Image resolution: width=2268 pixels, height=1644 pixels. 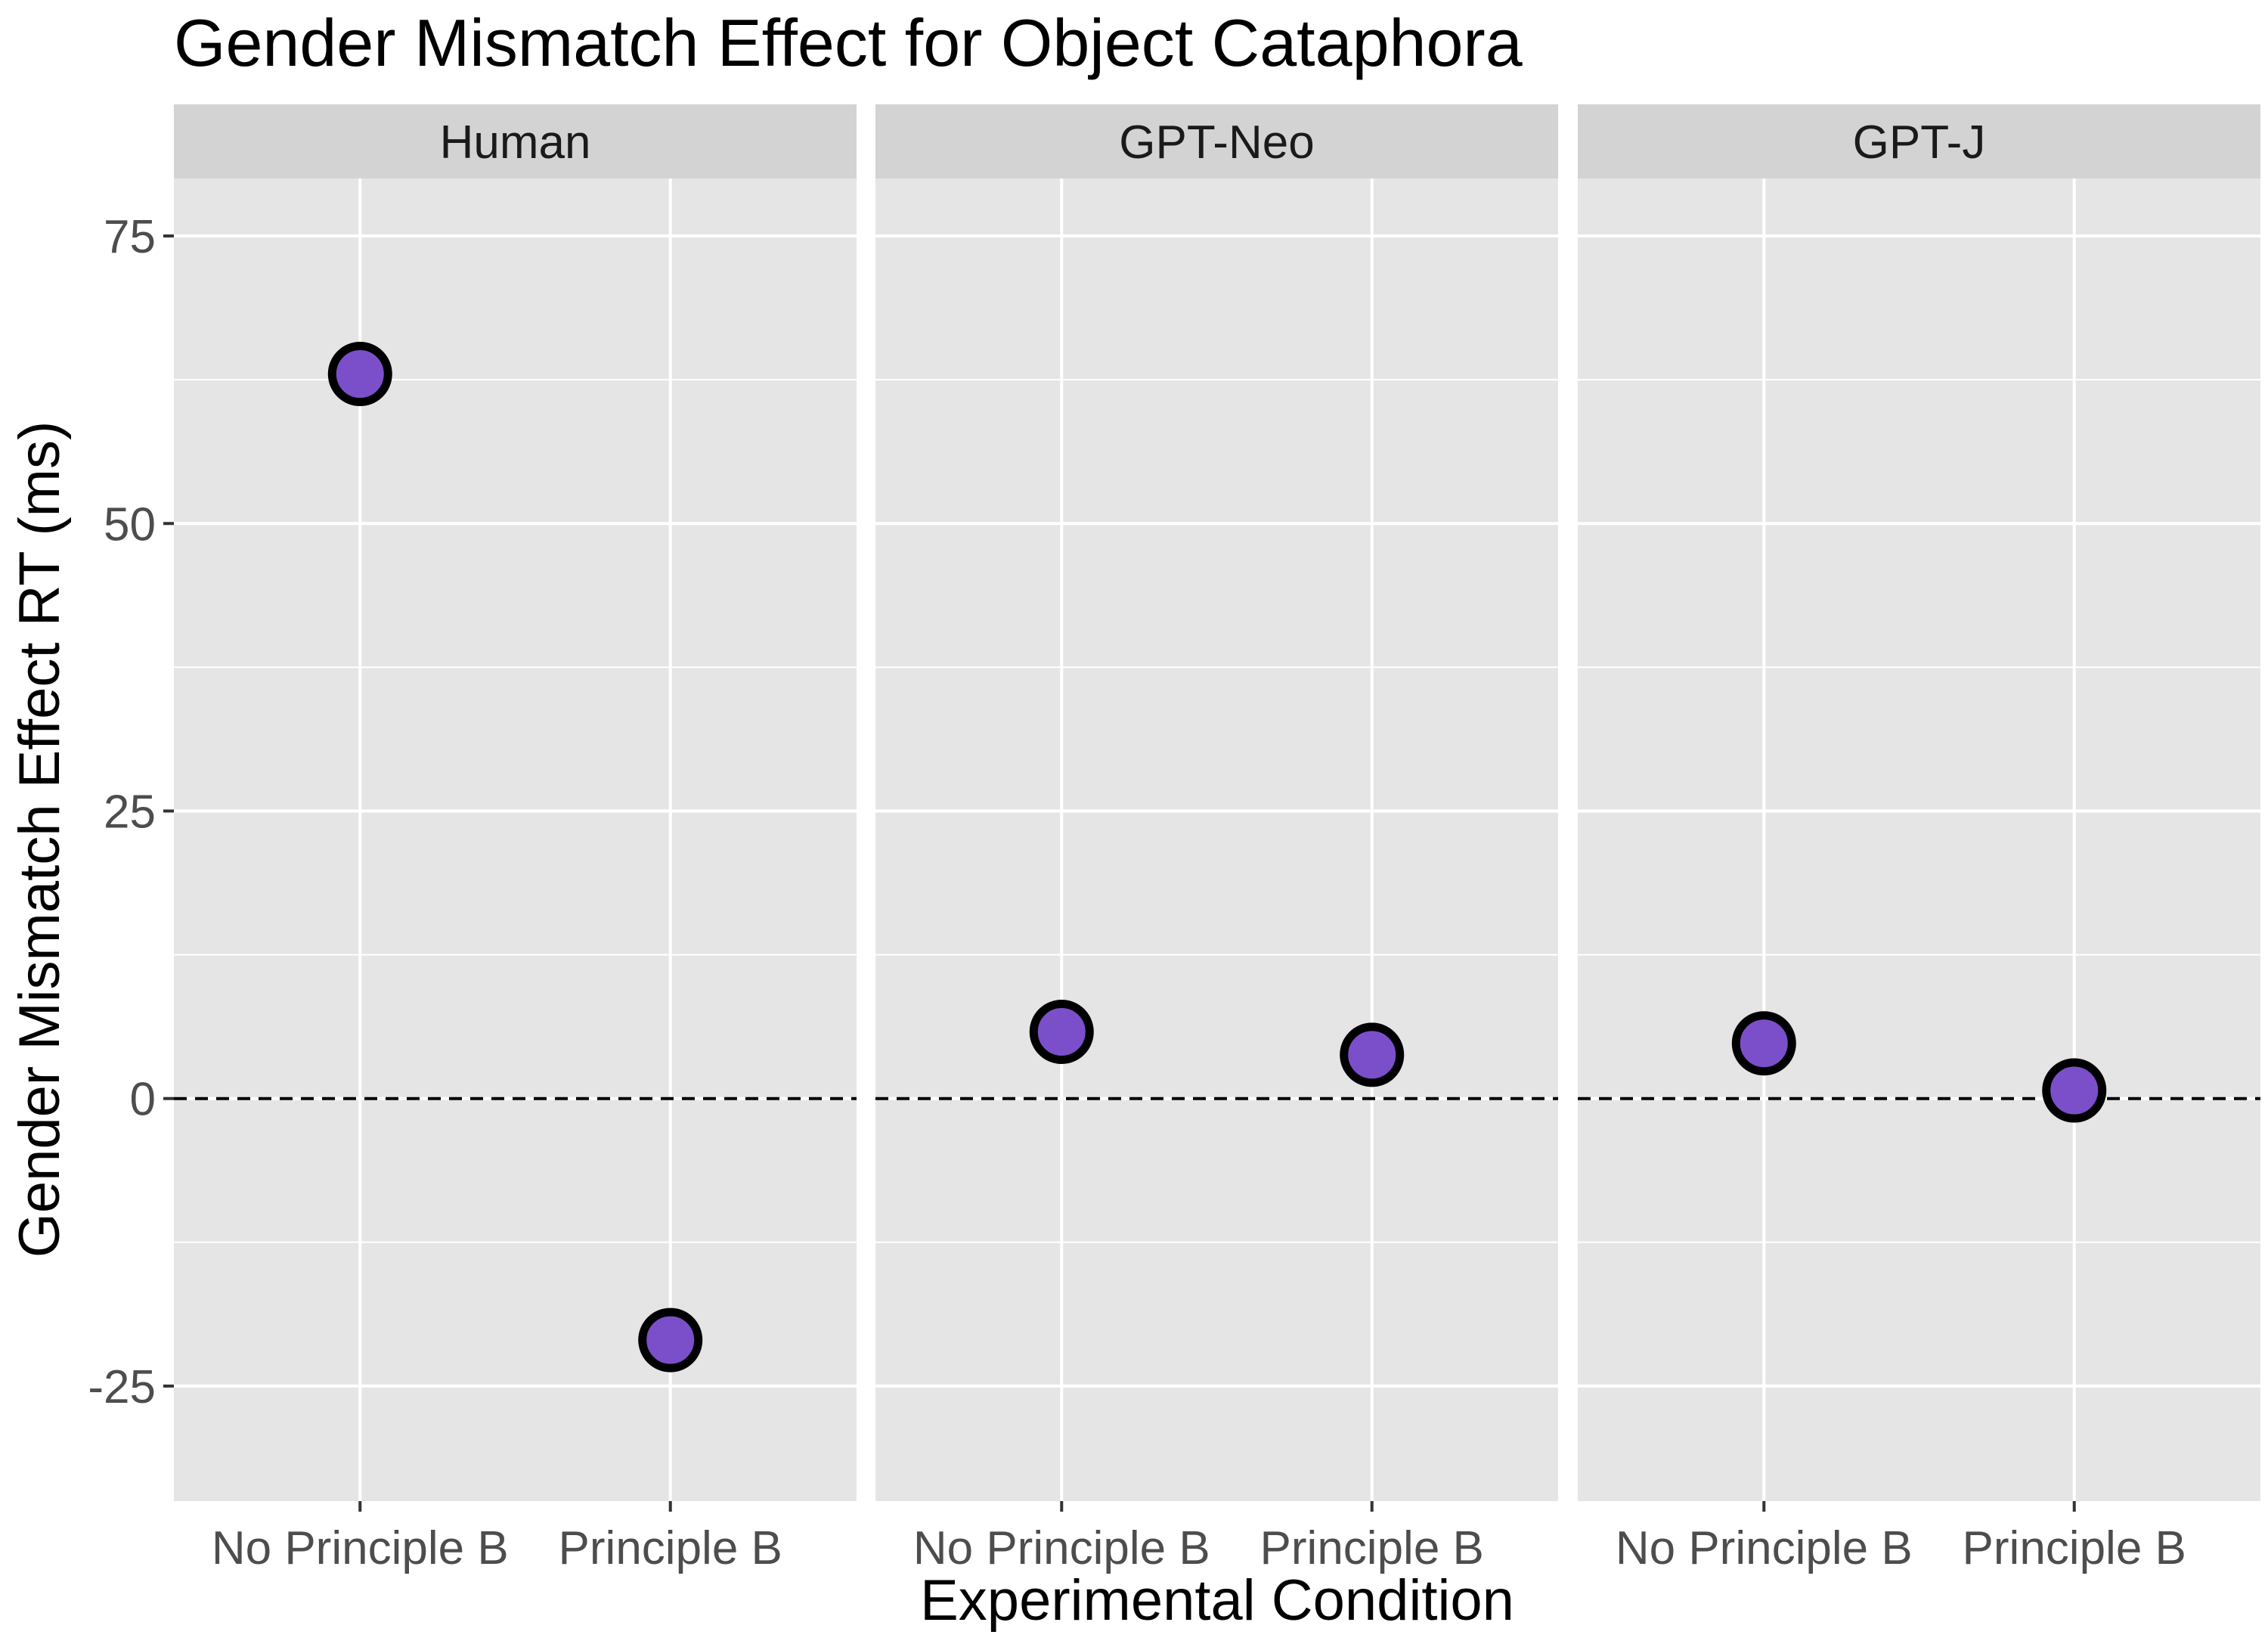 I want to click on y-tick-label: 50, so click(x=130, y=524).